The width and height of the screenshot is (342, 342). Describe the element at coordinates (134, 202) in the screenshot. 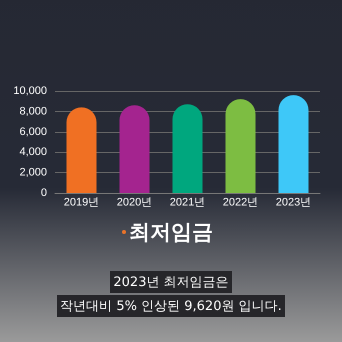

I see `x-tick-label: 2020년` at that location.